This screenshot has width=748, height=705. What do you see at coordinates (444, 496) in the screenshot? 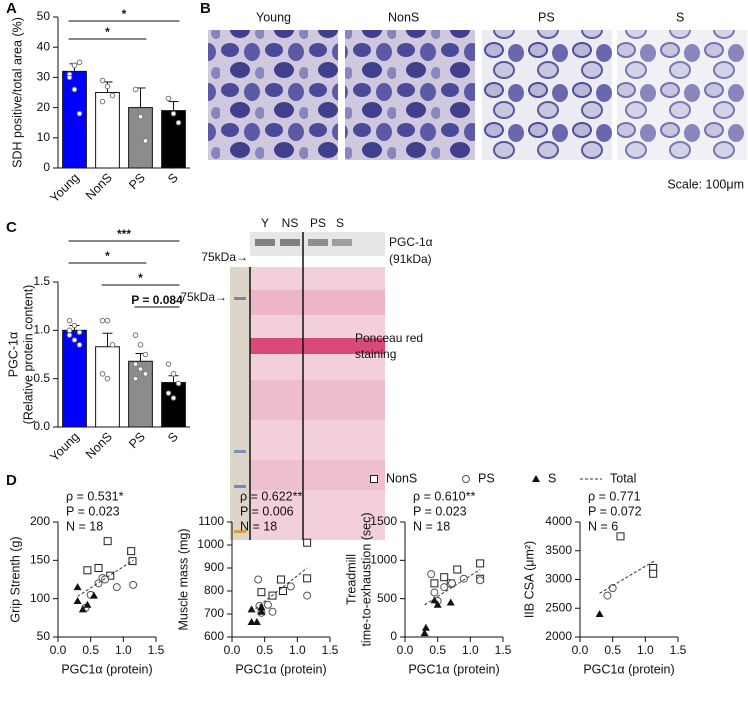
I see `annotation: ρ = 0.610**` at bounding box center [444, 496].